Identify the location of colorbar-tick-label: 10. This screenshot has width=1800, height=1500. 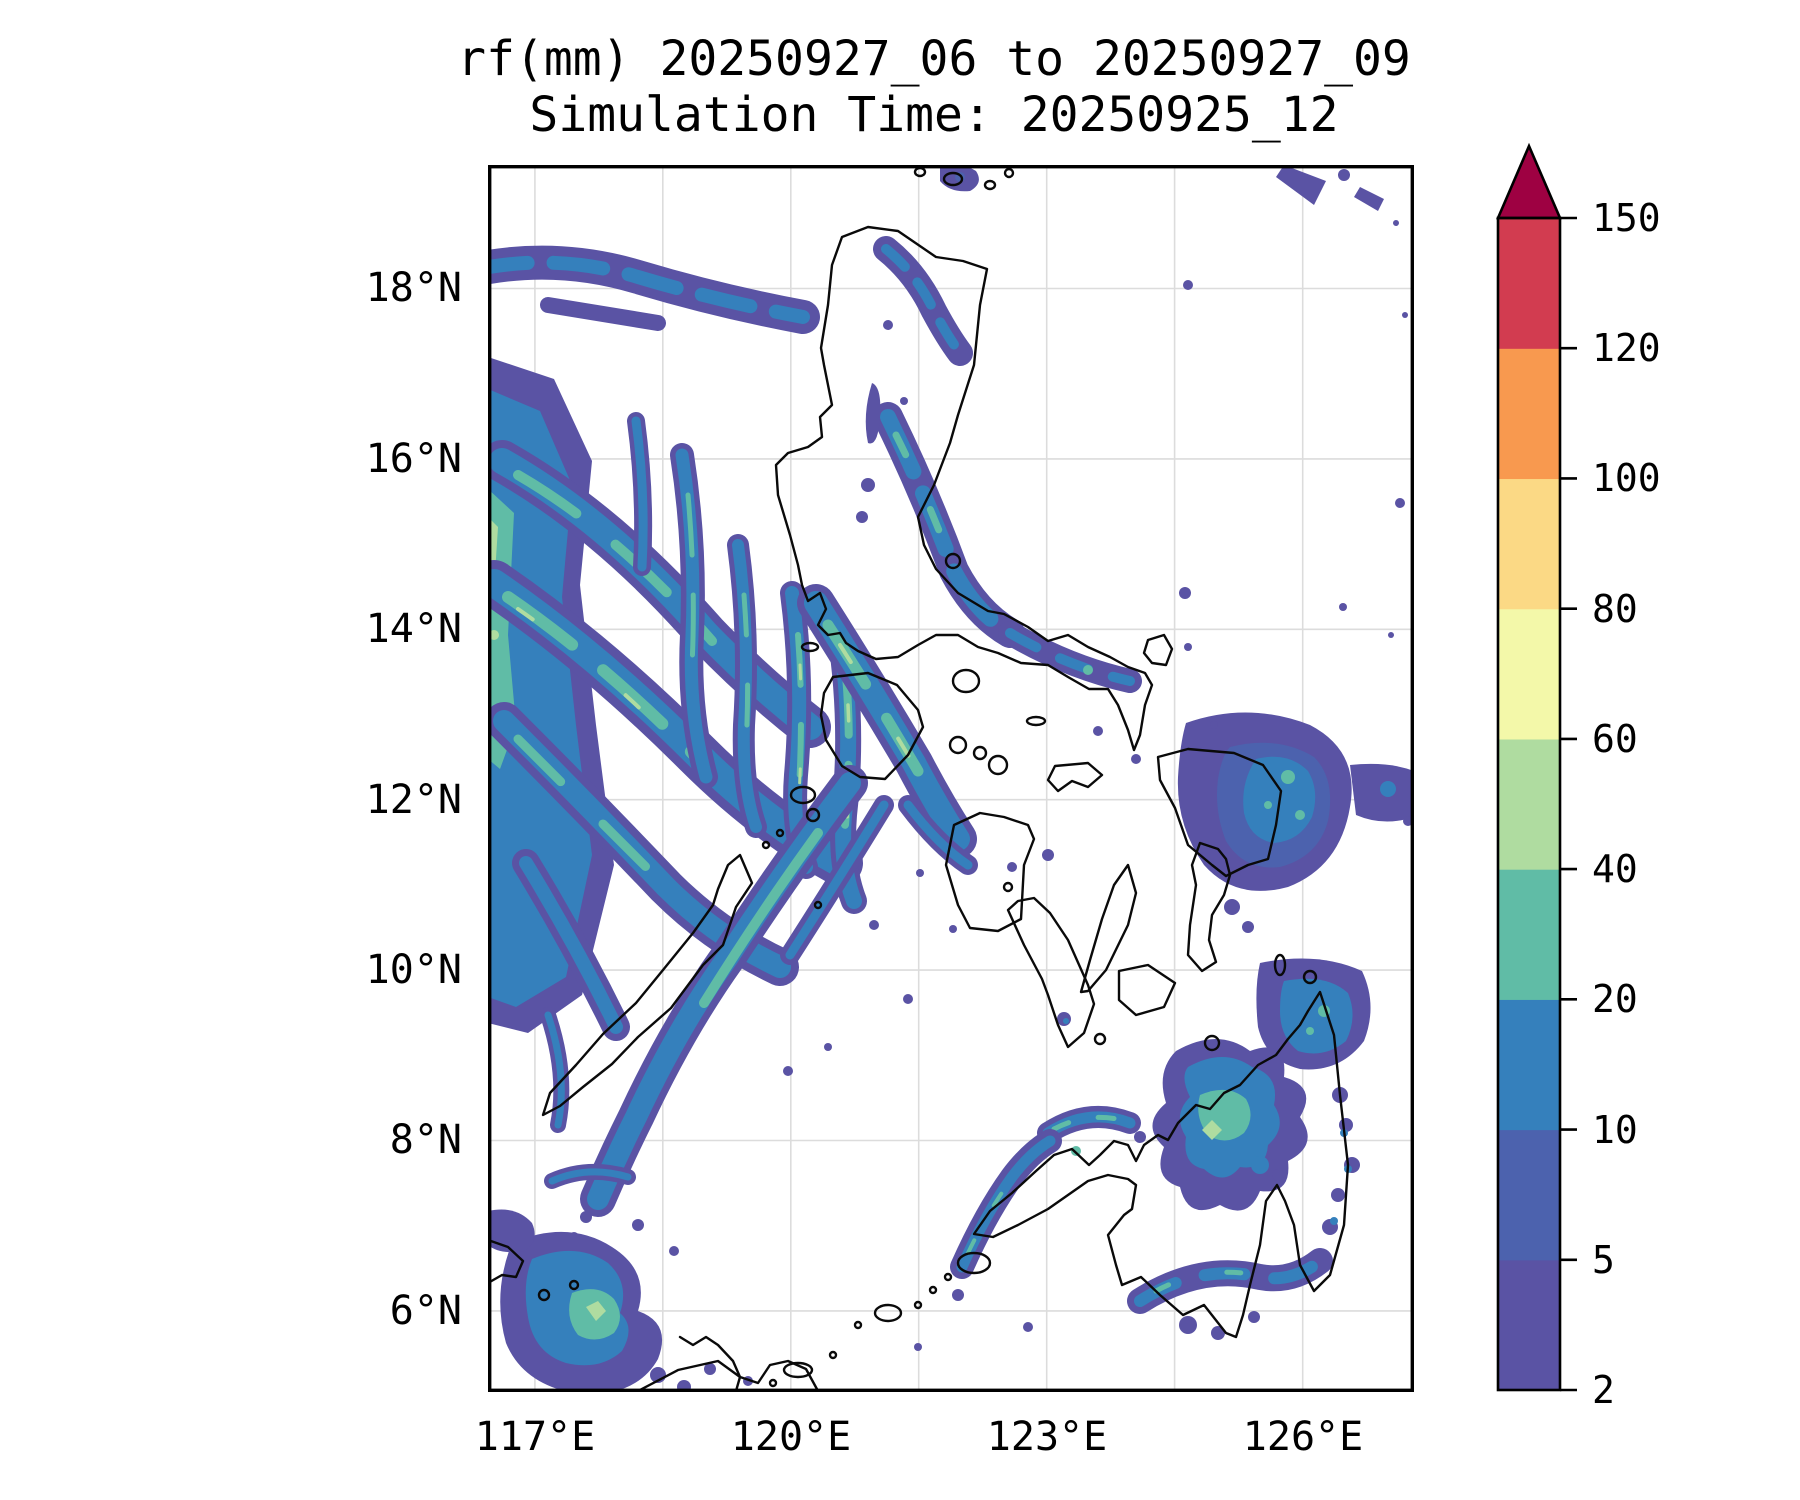
(1615, 1130).